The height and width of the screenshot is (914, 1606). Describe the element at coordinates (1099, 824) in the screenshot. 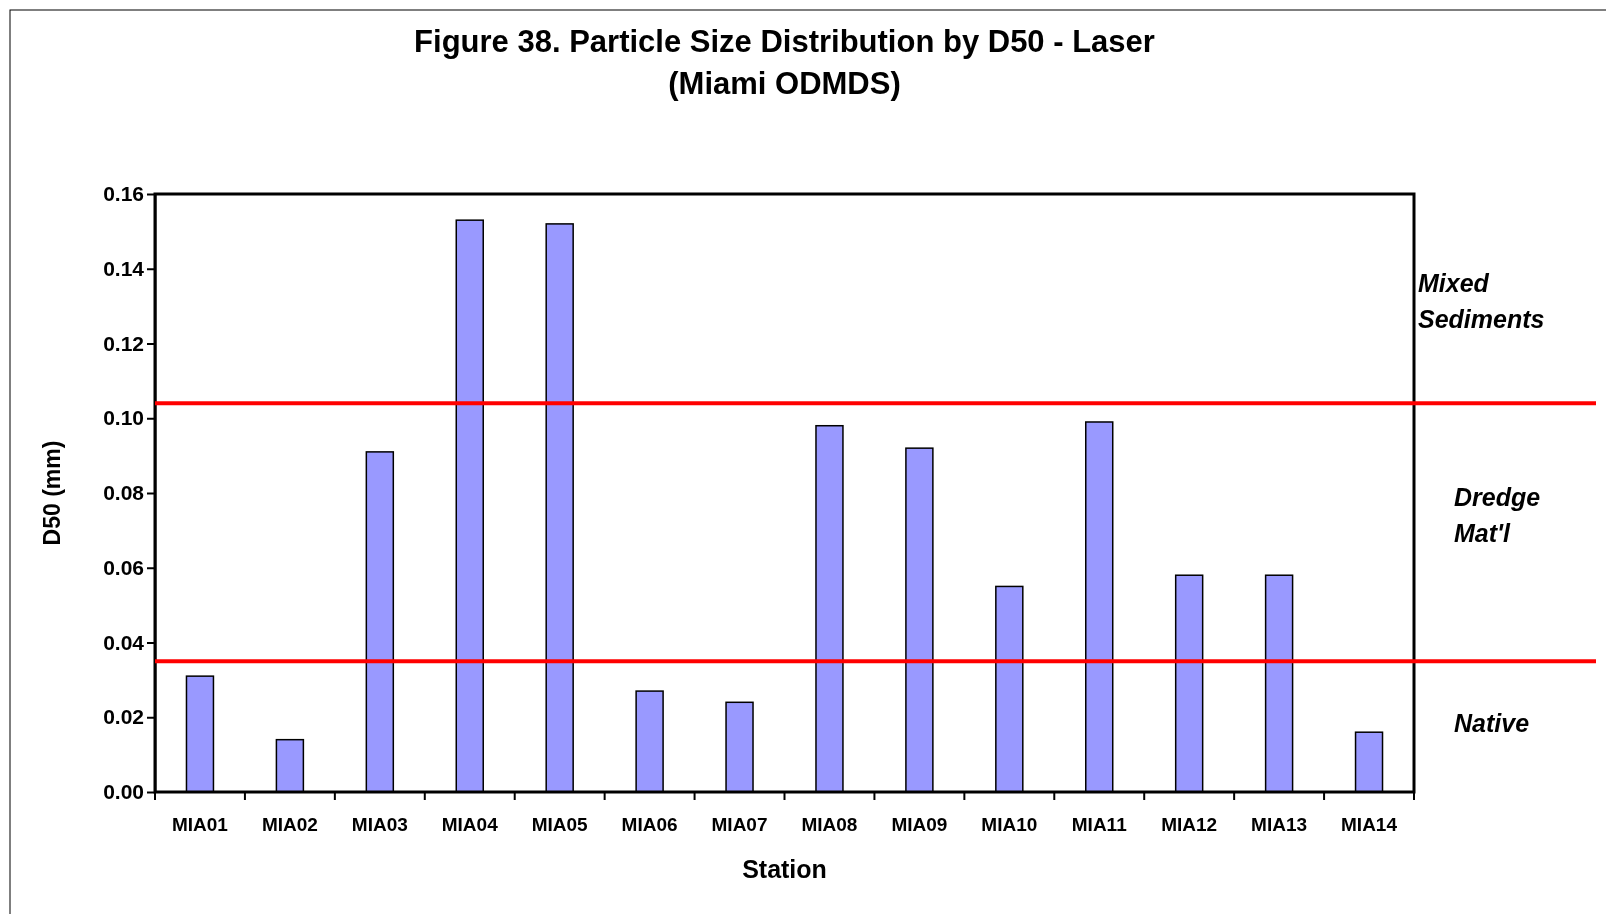

I see `x-tick-label: MIA11` at that location.